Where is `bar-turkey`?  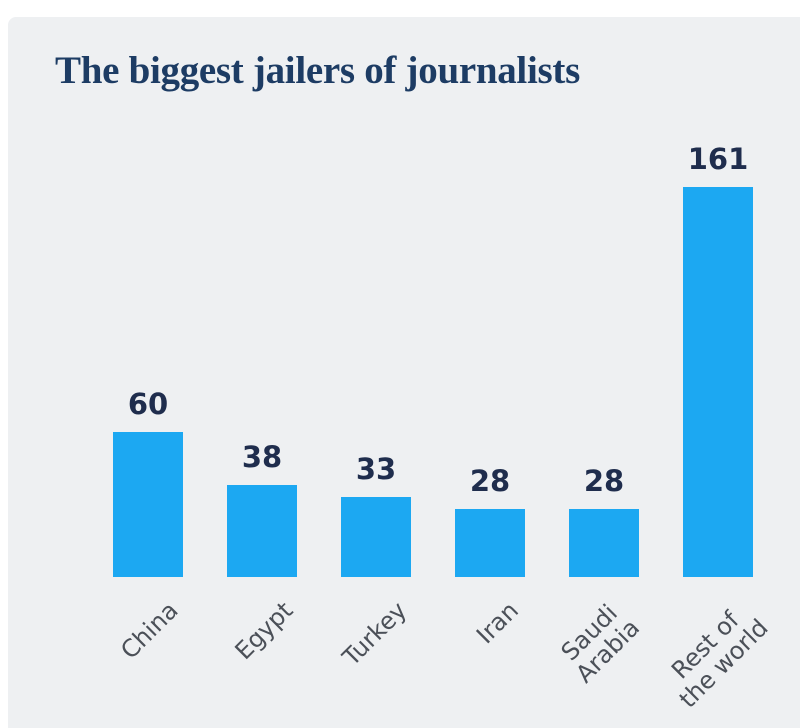 bar-turkey is located at coordinates (376, 537).